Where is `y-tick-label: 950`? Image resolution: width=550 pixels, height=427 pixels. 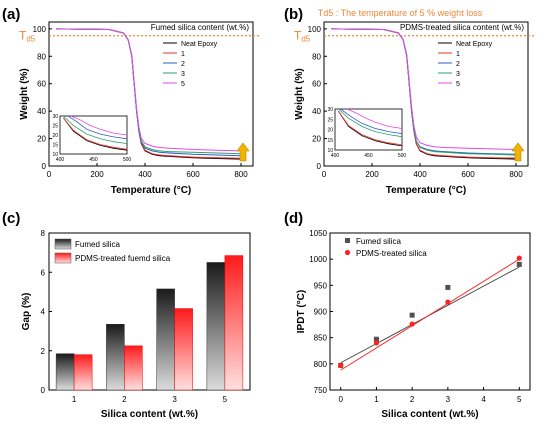
y-tick-label: 950 is located at coordinates (321, 285).